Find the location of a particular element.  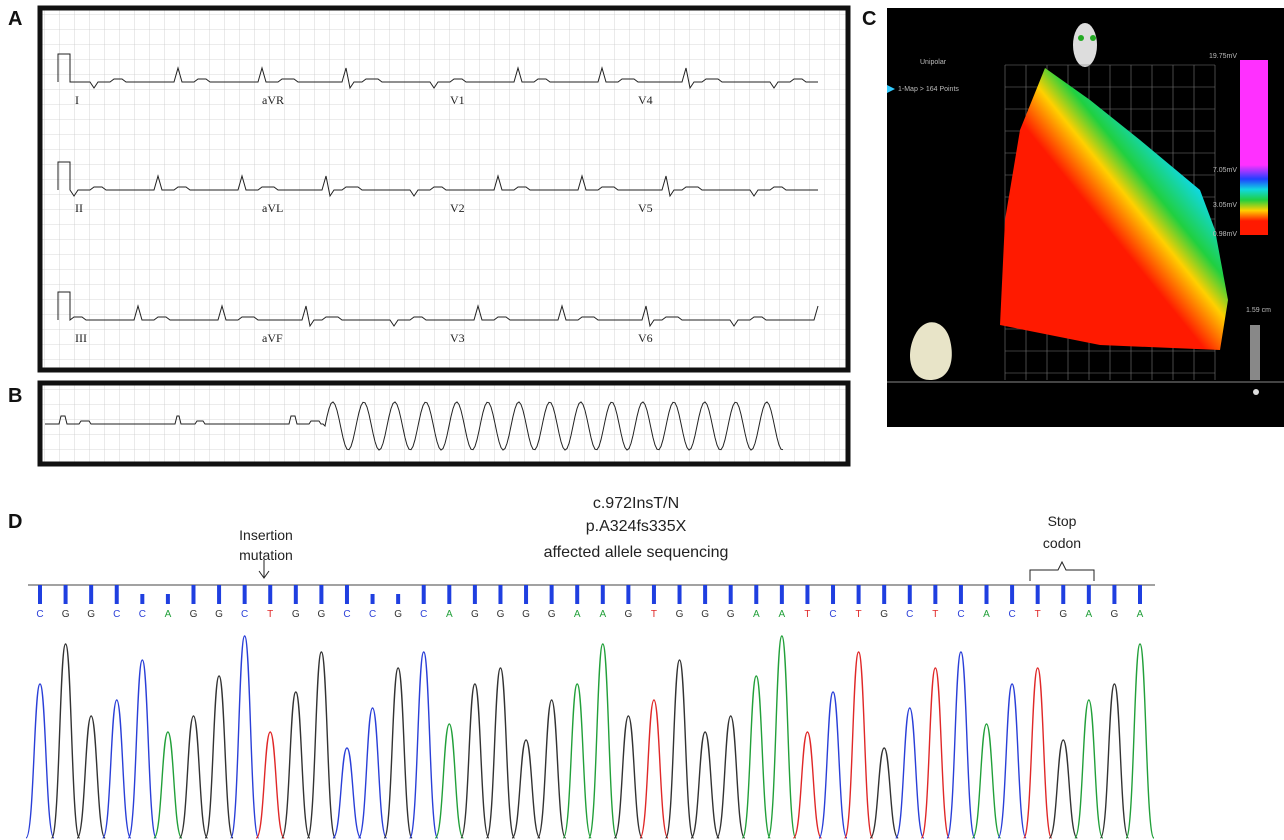

lead-label: V5 is located at coordinates (645, 208).